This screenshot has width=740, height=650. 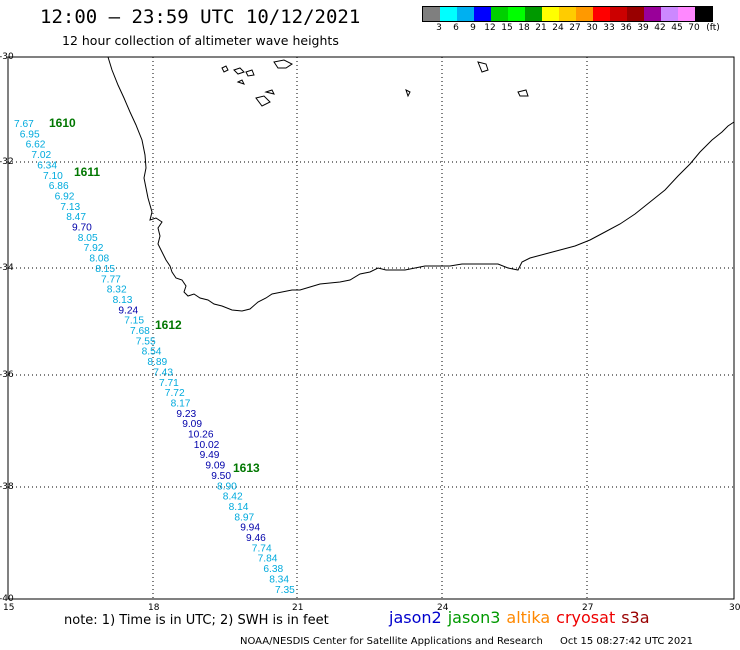 I want to click on swh-value: 8.54, so click(x=152, y=352).